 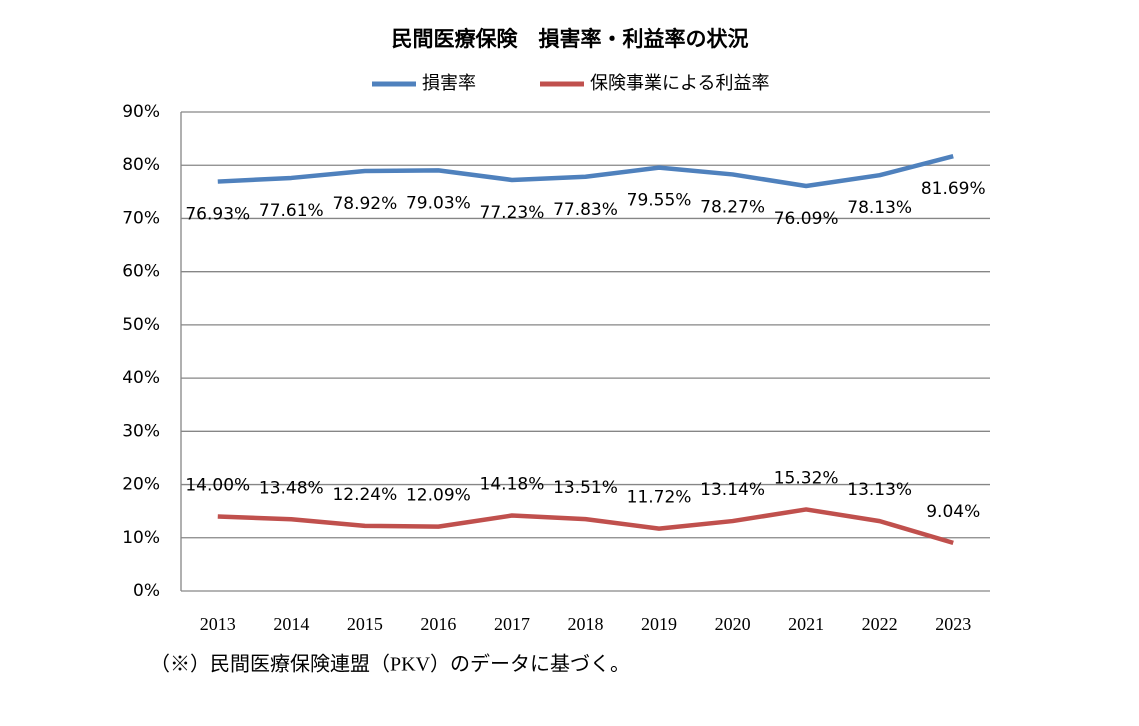 What do you see at coordinates (141, 272) in the screenshot?
I see `y-tick-label: 60%` at bounding box center [141, 272].